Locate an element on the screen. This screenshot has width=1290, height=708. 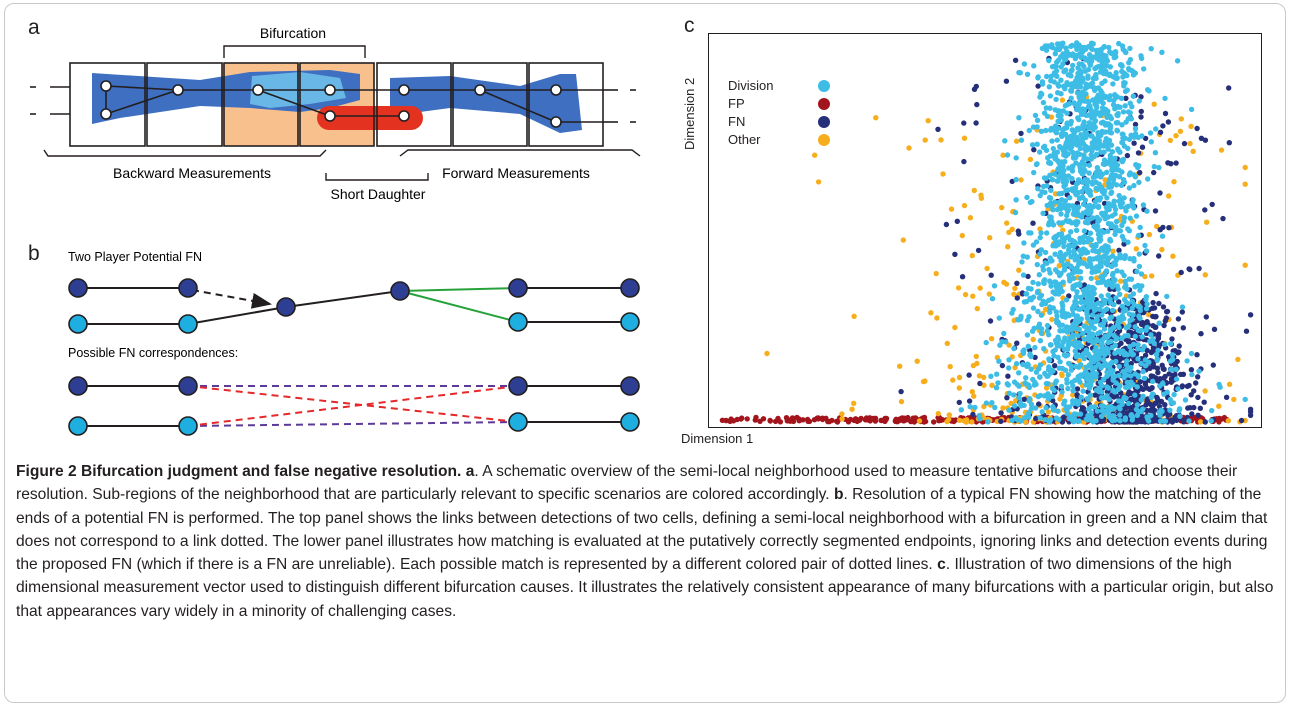
x-axis-label: Dimension 1 is located at coordinates (717, 438).